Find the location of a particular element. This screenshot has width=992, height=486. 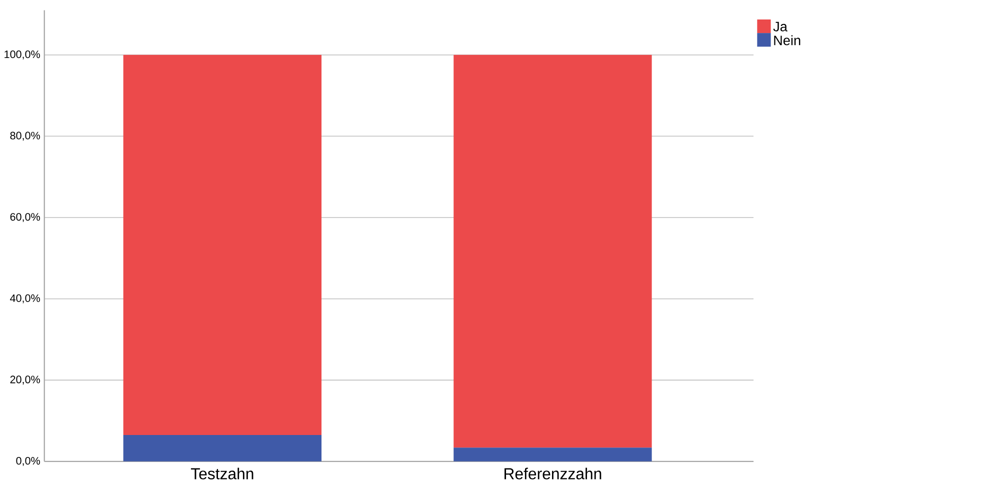

y-tick-label: 0,0% is located at coordinates (28, 461).